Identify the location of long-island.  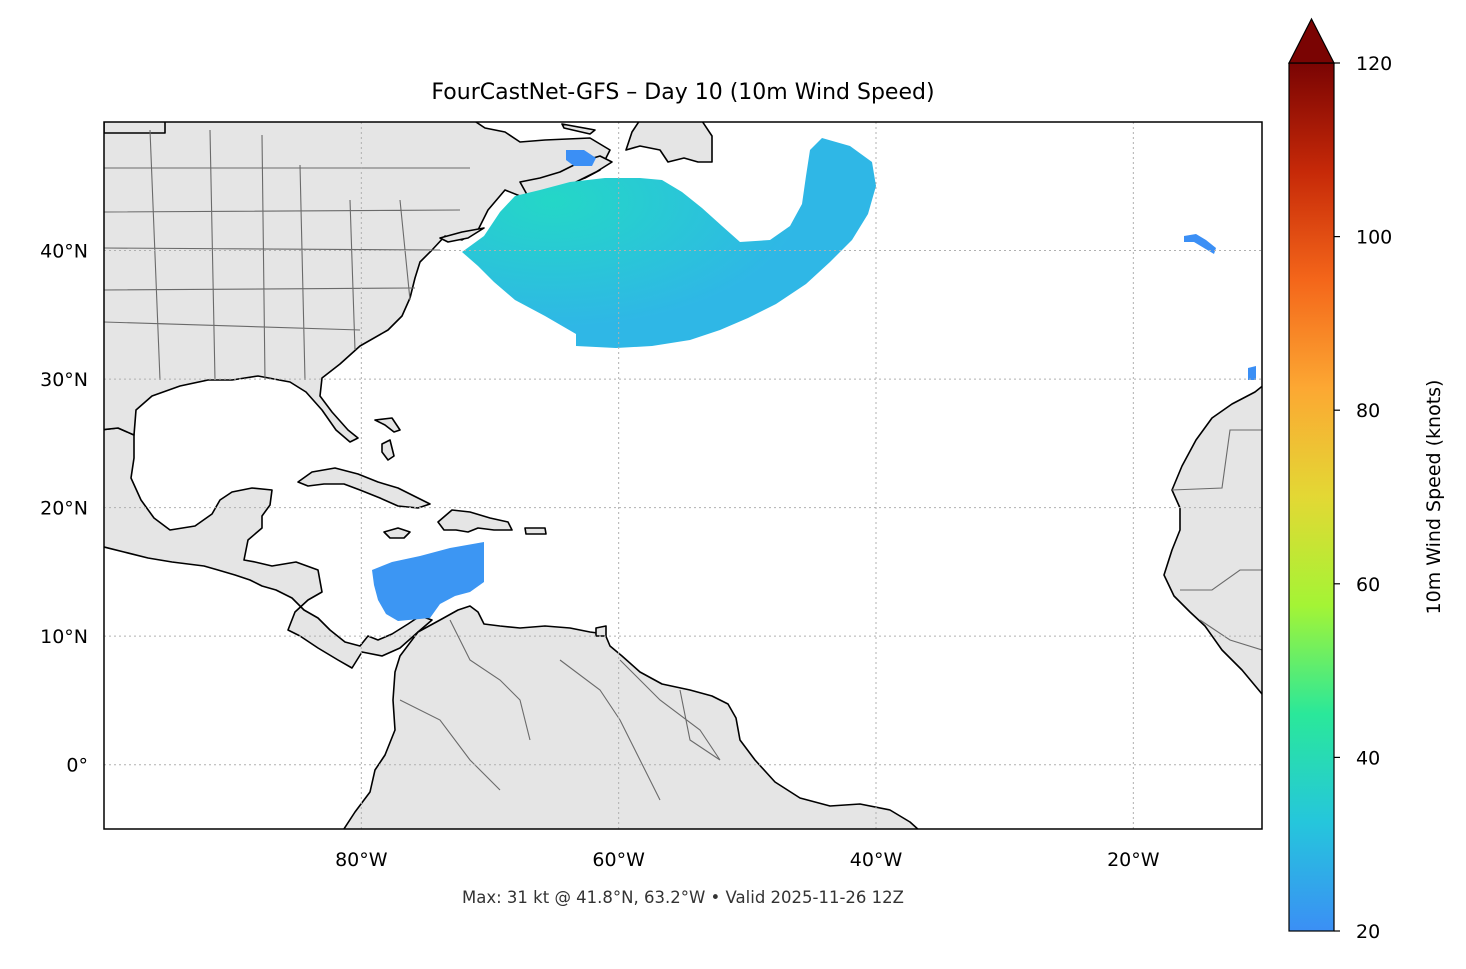
(462, 235).